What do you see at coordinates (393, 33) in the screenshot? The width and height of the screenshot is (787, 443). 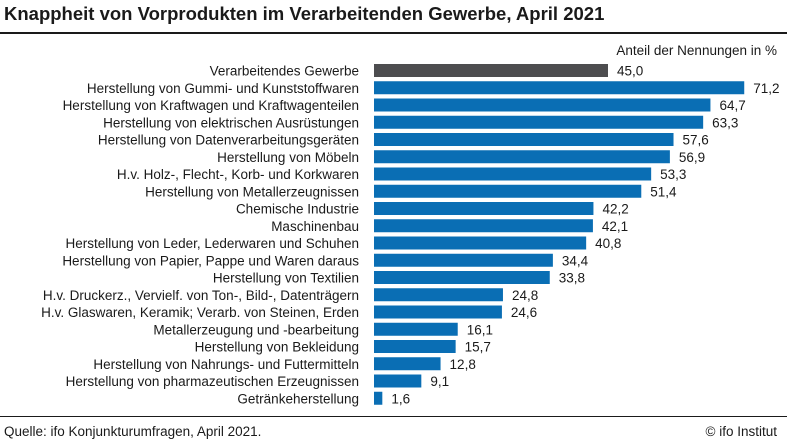 I see `title-divider` at bounding box center [393, 33].